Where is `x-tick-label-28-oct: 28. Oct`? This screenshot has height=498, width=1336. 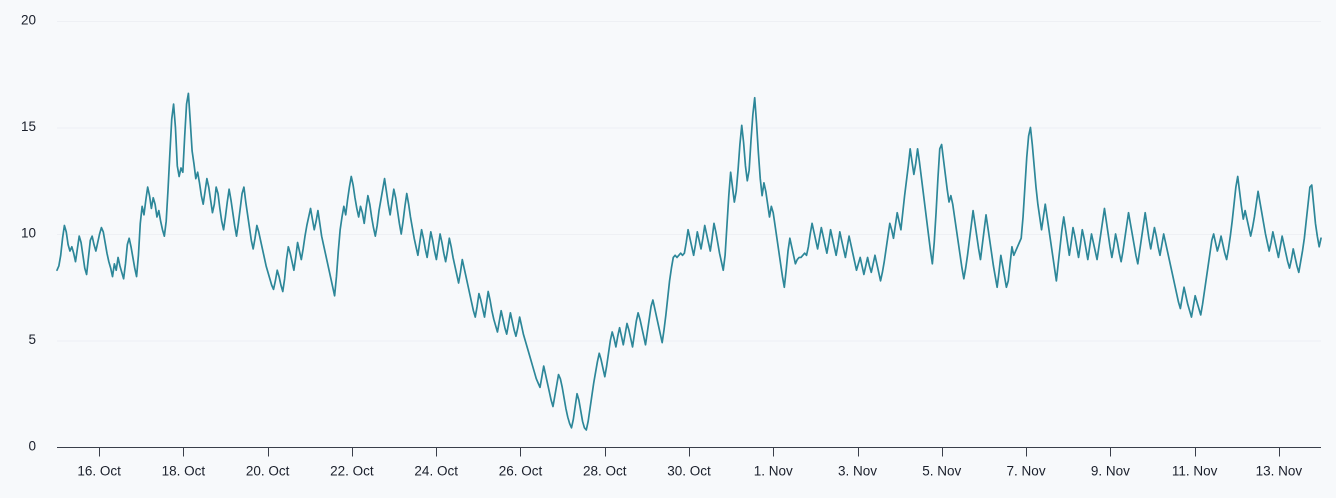
x-tick-label-28-oct: 28. Oct is located at coordinates (605, 471).